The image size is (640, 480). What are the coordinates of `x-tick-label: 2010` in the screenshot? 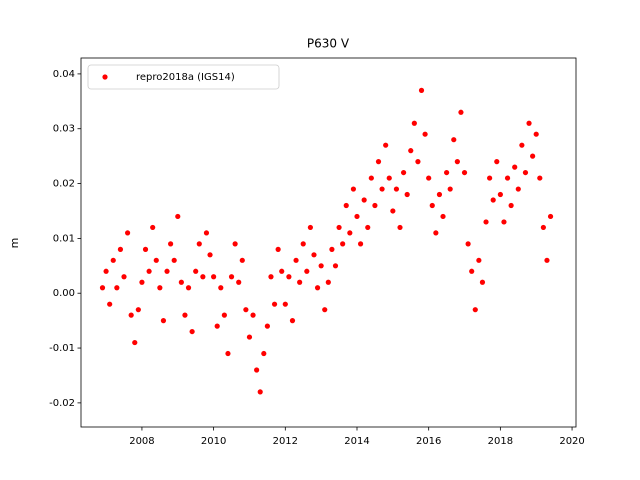 It's located at (213, 441).